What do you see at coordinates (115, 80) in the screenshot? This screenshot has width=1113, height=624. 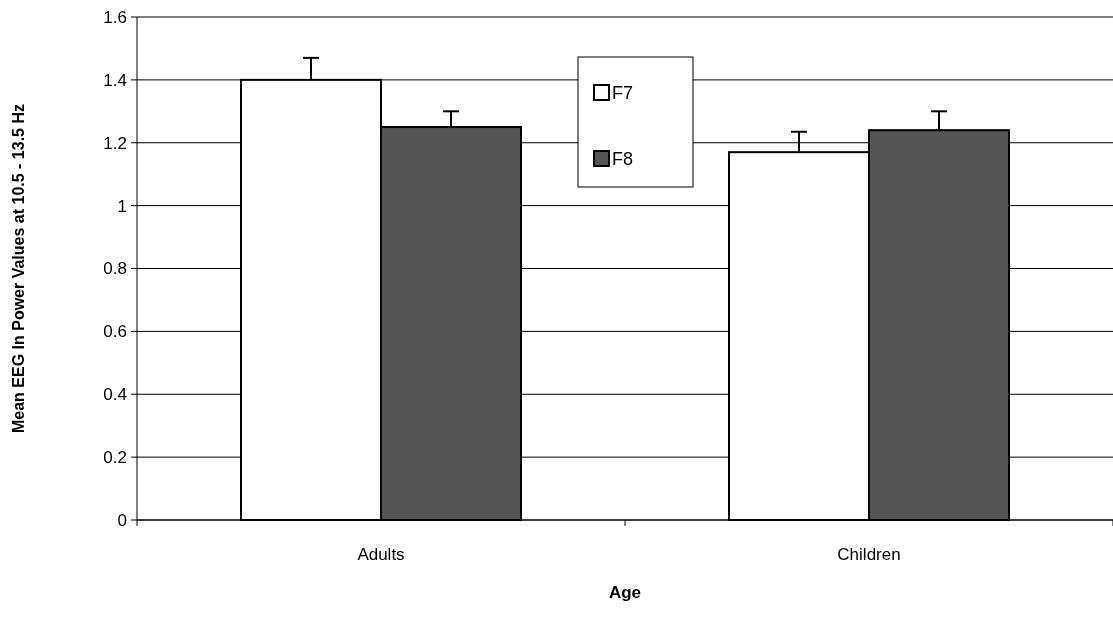 I see `y-tick-label: 1.4` at bounding box center [115, 80].